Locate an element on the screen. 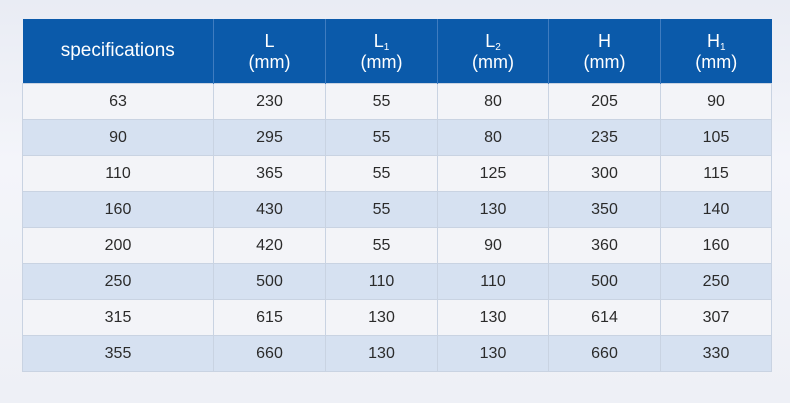 The image size is (790, 403). table-row: 200 420 55 90 360 160 is located at coordinates (397, 245).